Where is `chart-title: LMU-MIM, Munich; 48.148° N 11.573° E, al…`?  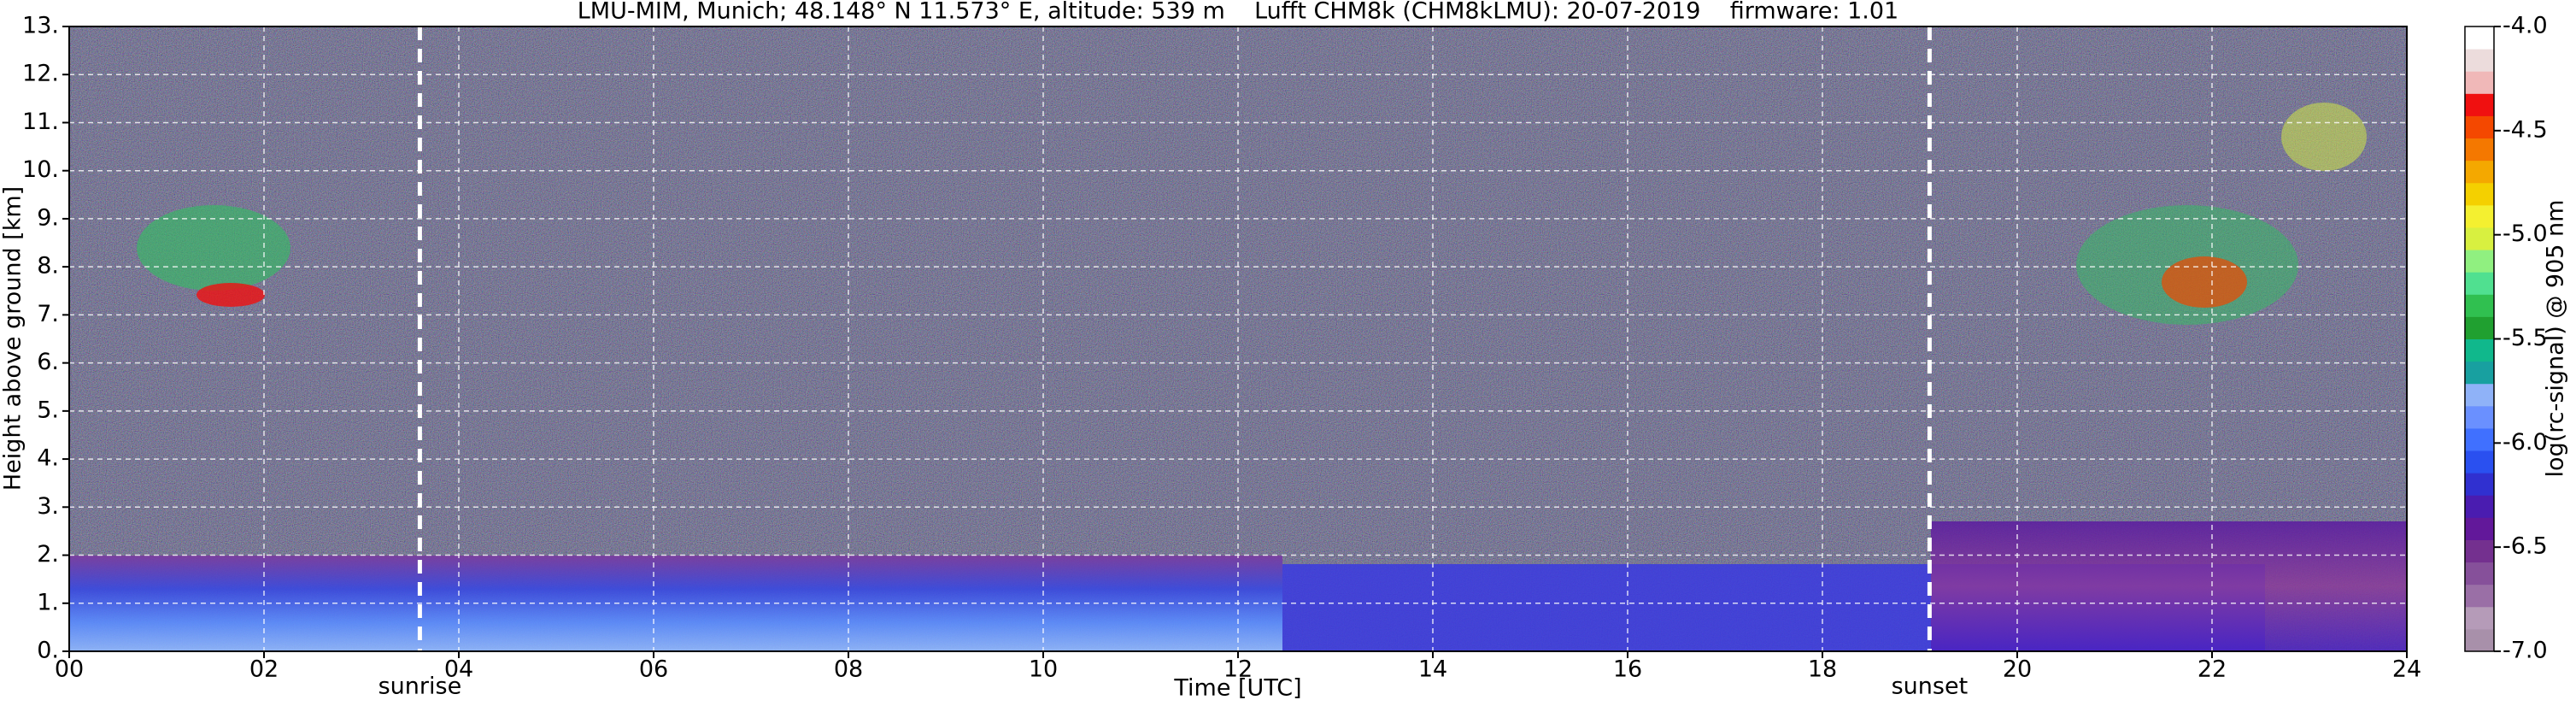 chart-title: LMU-MIM, Munich; 48.148° N 11.573° E, al… is located at coordinates (1238, 12).